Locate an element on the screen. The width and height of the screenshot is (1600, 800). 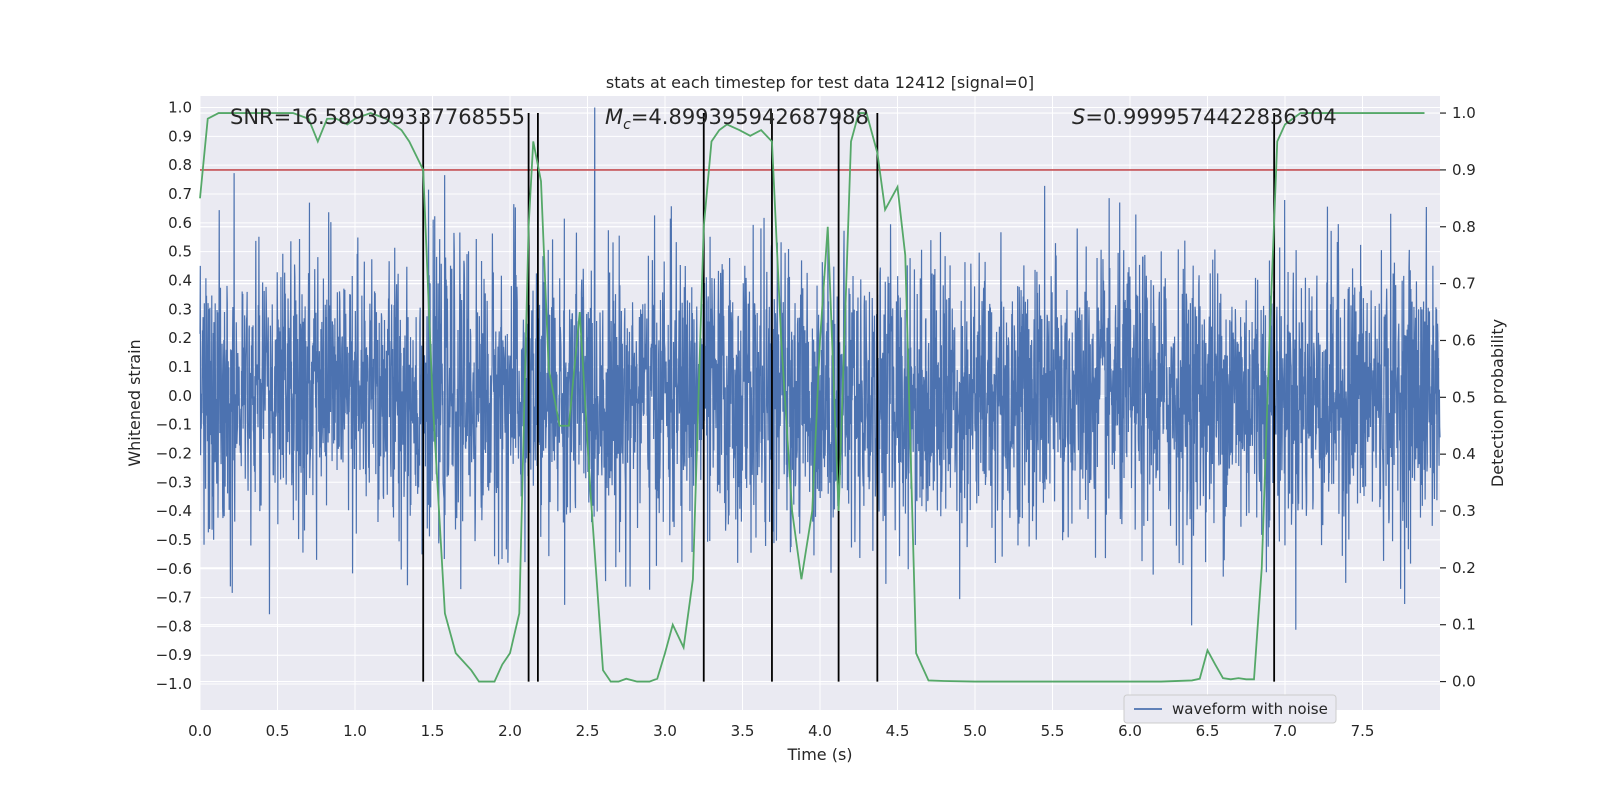
y-tick-right-label: 0.1 is located at coordinates (1464, 625).